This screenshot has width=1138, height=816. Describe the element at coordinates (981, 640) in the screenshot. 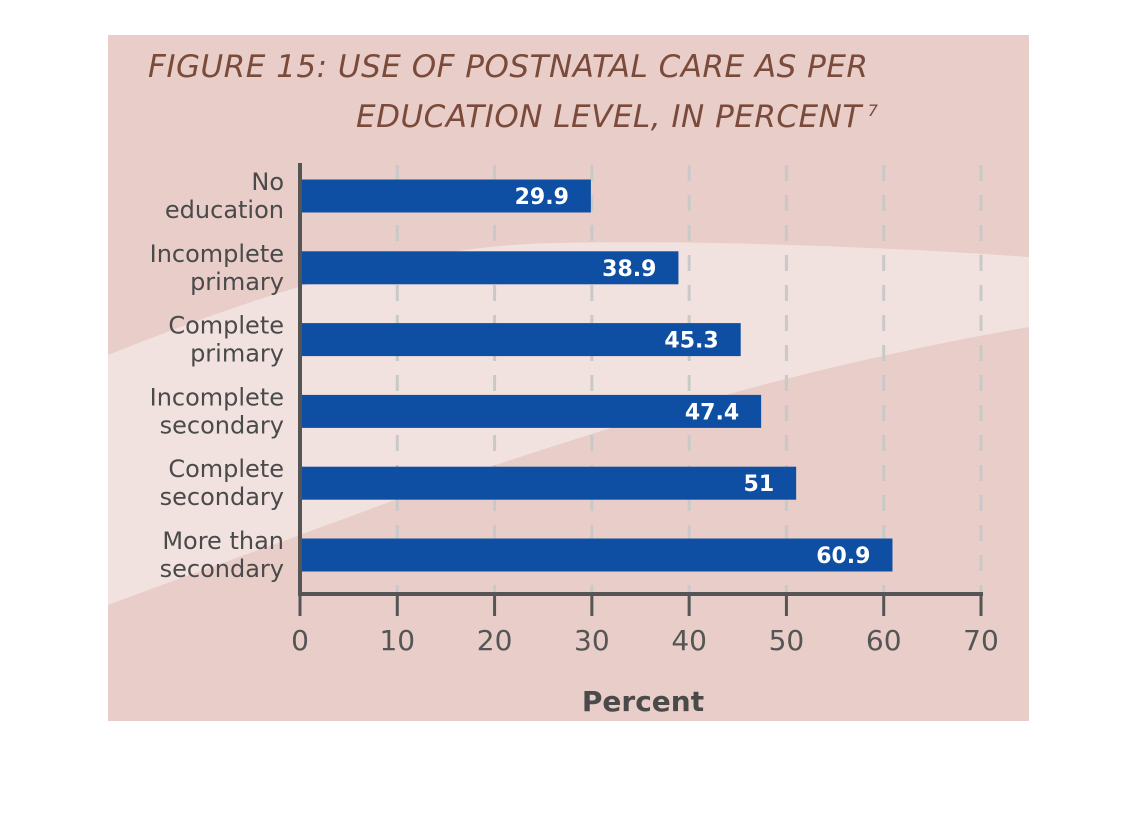

I see `x-tick-label: 70` at that location.